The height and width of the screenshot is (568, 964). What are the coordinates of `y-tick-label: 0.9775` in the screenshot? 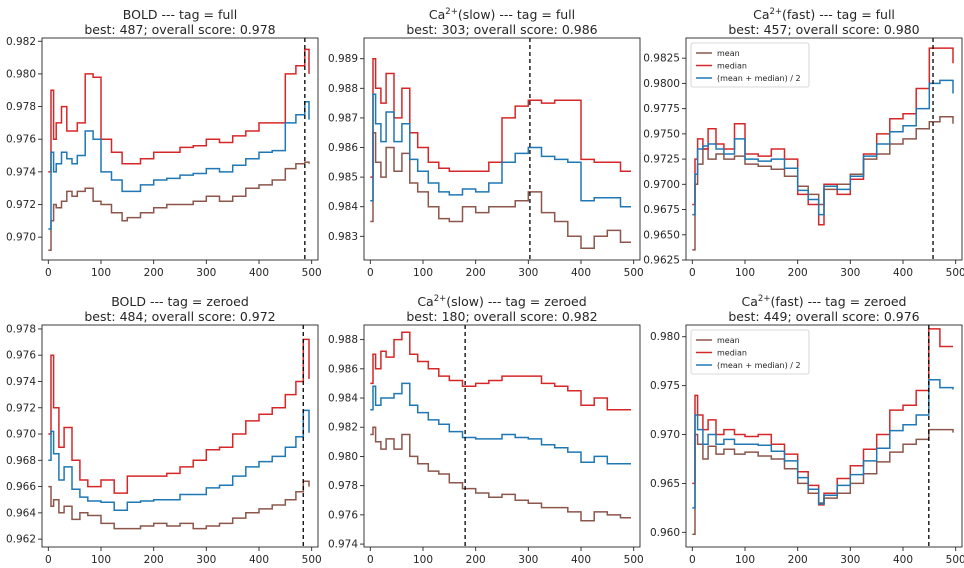 It's located at (661, 109).